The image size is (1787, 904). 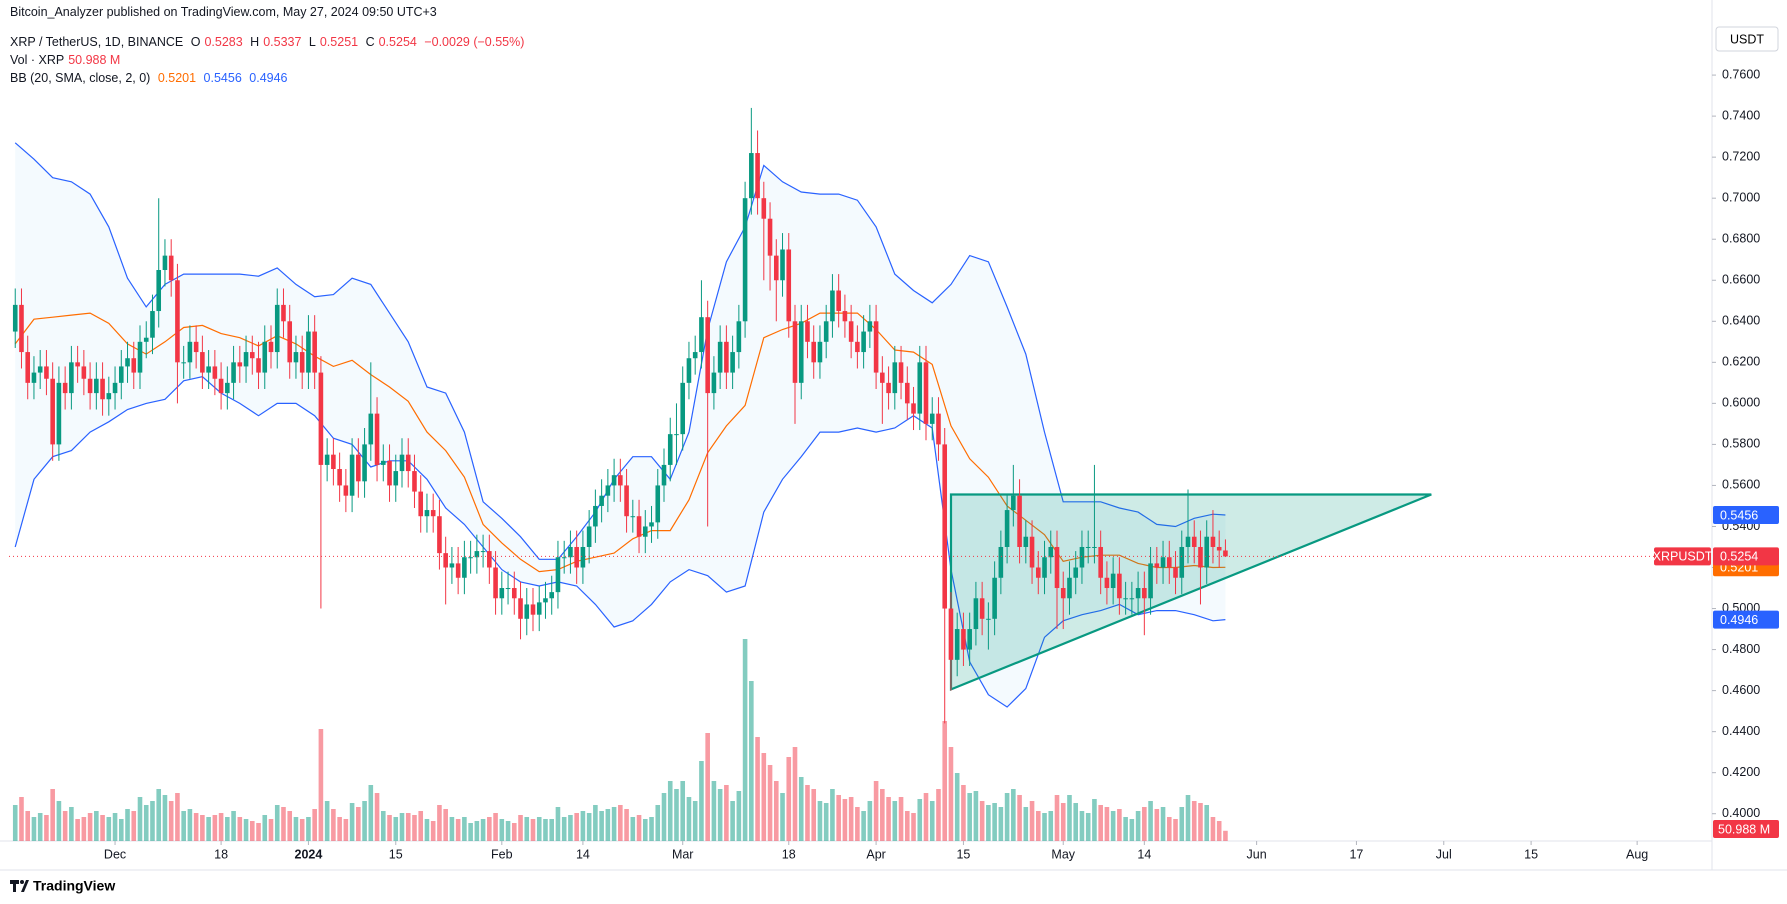 What do you see at coordinates (115, 854) in the screenshot?
I see `x-tick-label: Dec` at bounding box center [115, 854].